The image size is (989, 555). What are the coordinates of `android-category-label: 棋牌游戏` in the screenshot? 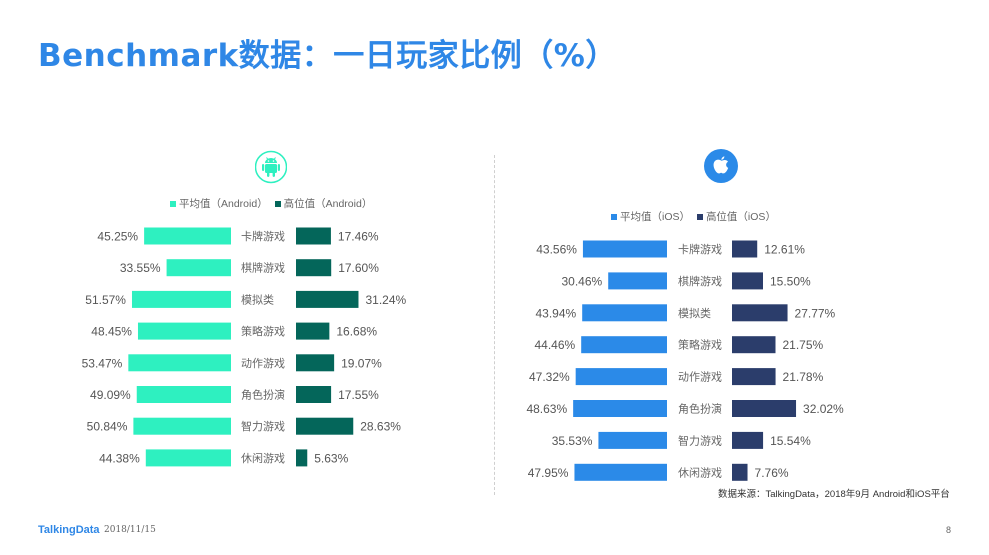 It's located at (263, 268).